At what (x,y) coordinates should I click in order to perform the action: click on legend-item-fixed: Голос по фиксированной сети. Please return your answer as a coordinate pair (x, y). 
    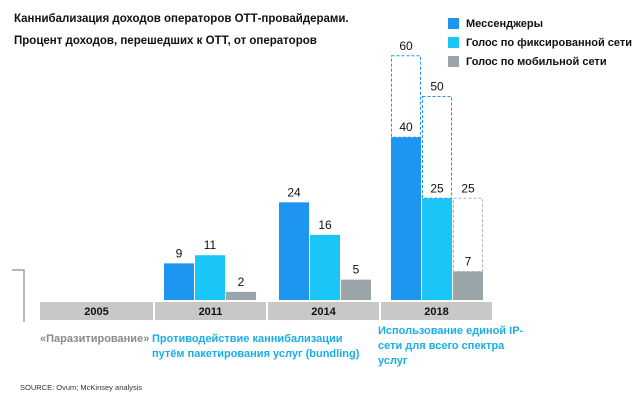
    Looking at the image, I should click on (540, 42).